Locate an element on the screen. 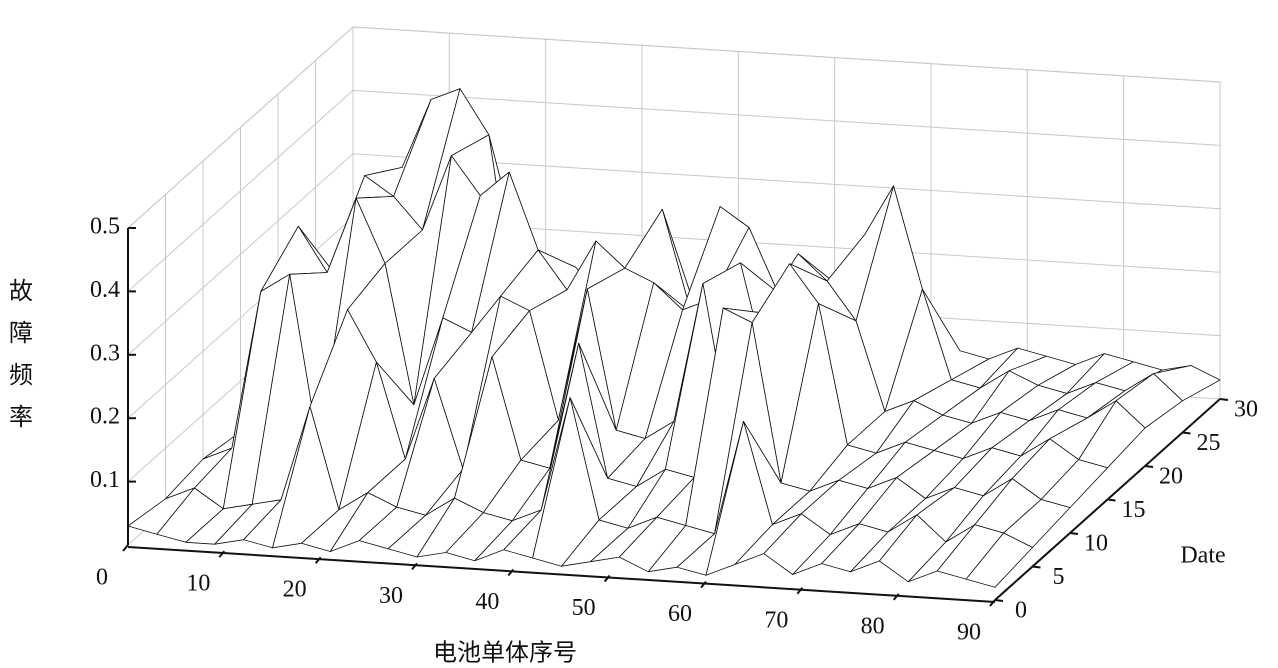  x-tick-label: 0 is located at coordinates (102, 578).